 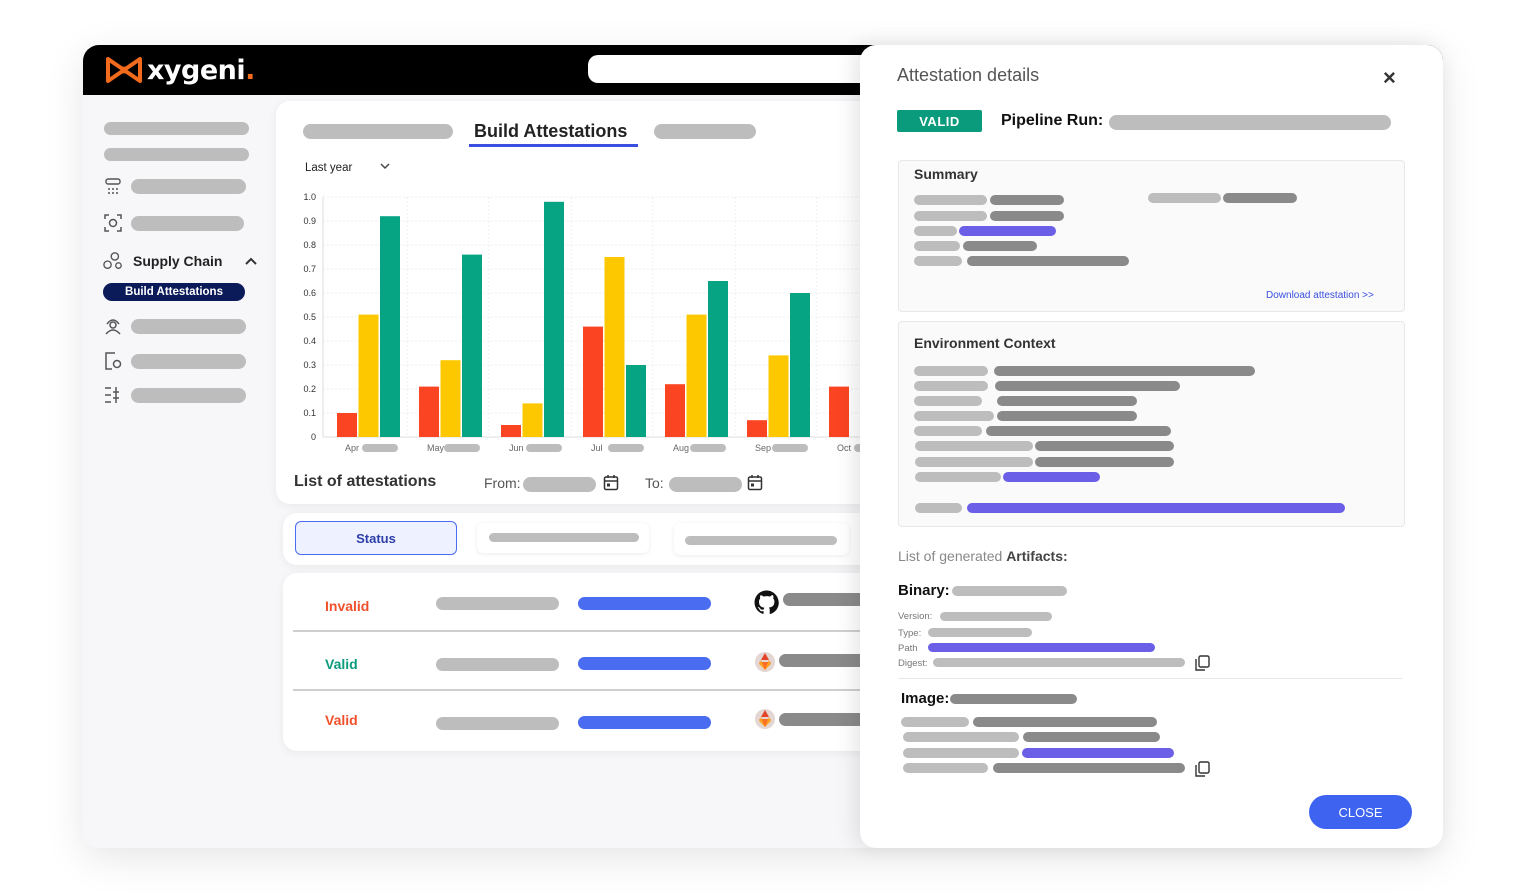 I want to click on image-label: Image:, so click(x=925, y=698).